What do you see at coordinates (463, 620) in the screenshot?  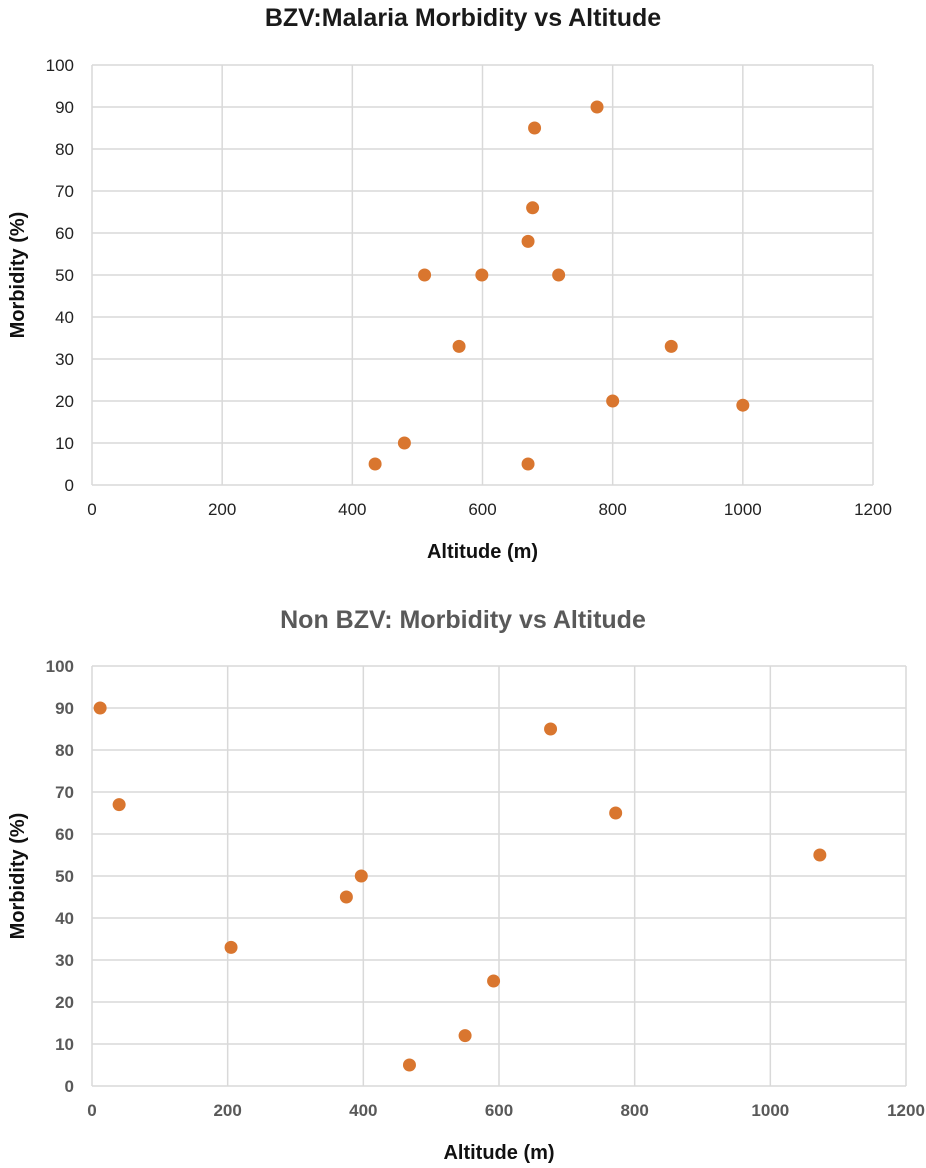 I see `chart-title: Non BZV: Morbidity vs Altitude` at bounding box center [463, 620].